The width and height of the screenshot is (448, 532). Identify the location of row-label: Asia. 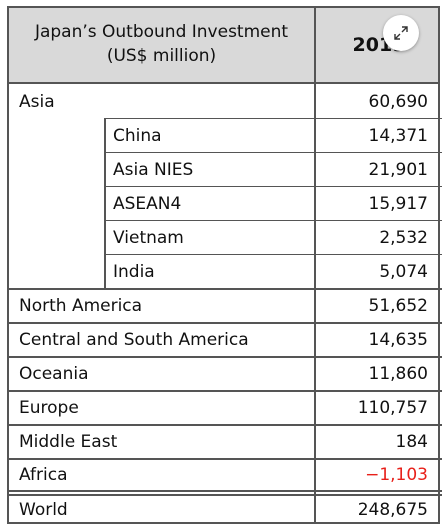
(37, 102).